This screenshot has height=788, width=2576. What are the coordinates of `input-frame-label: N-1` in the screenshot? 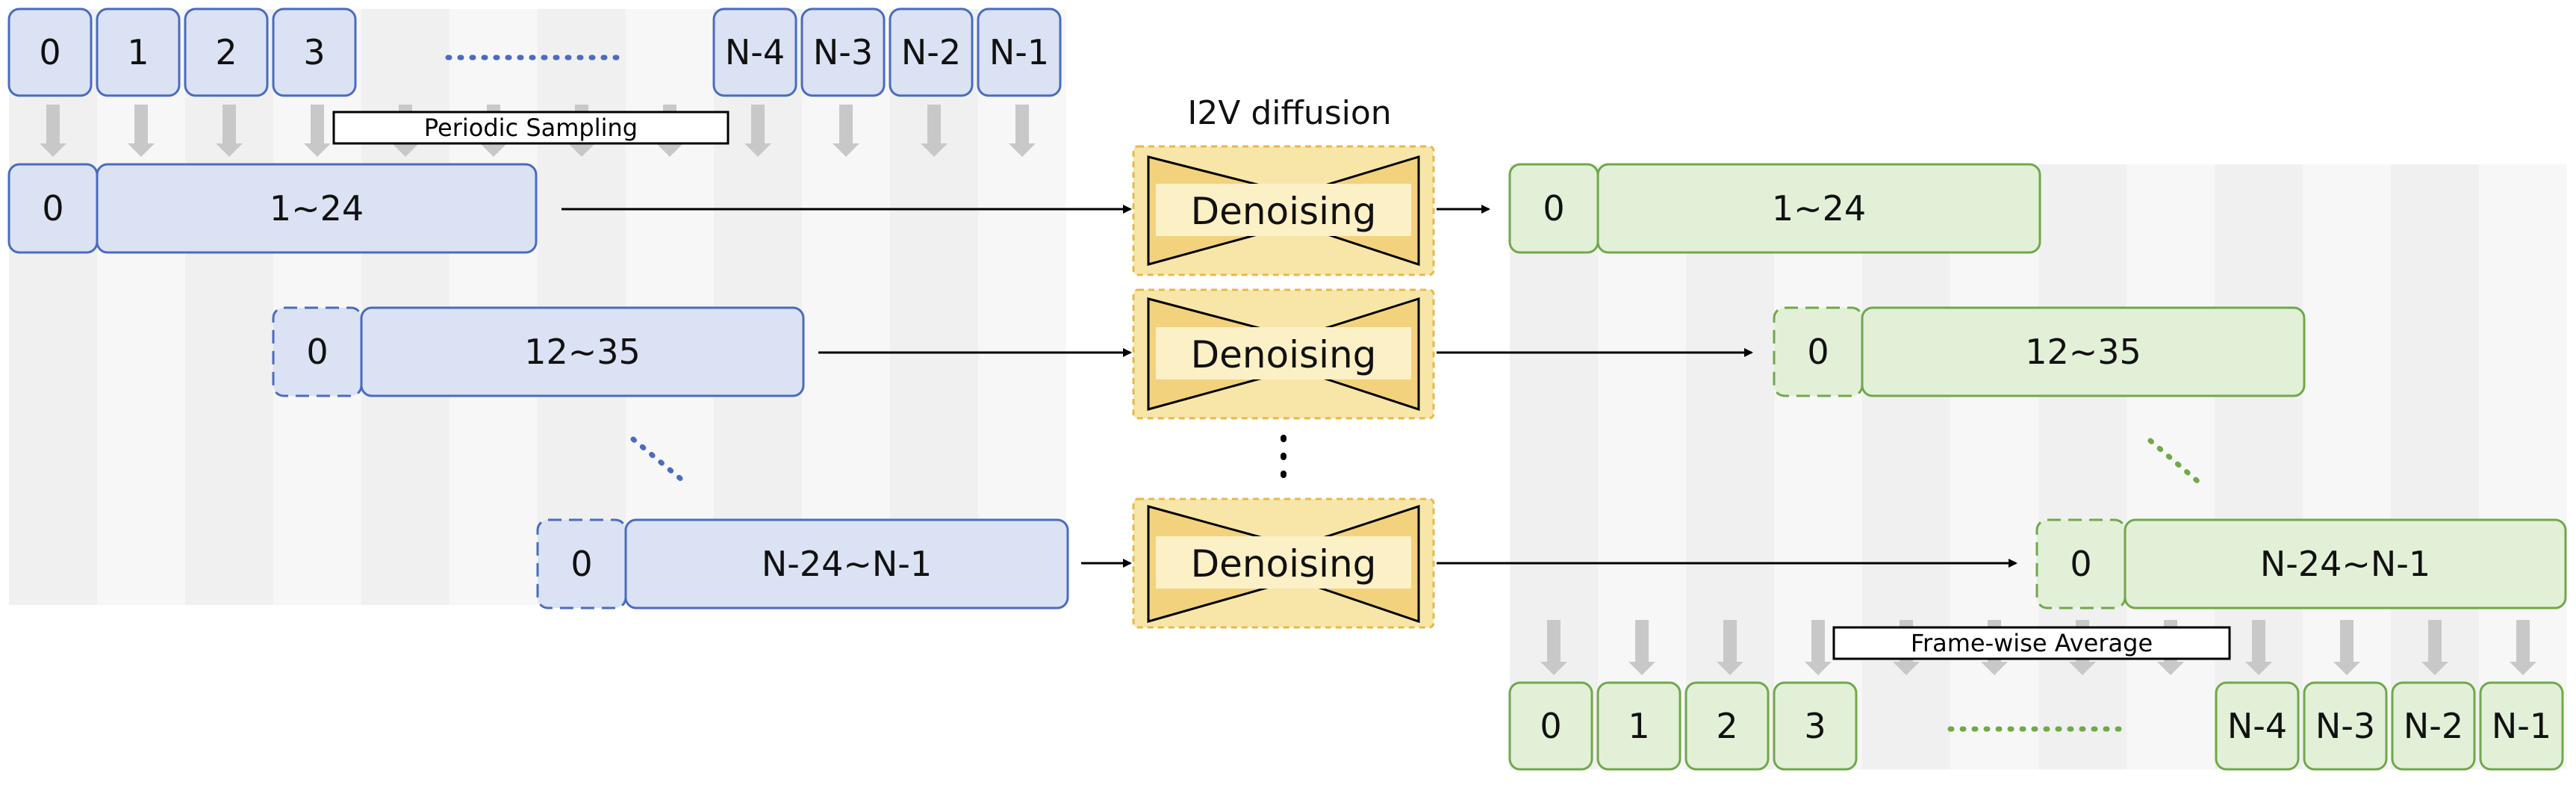 It's located at (1019, 52).